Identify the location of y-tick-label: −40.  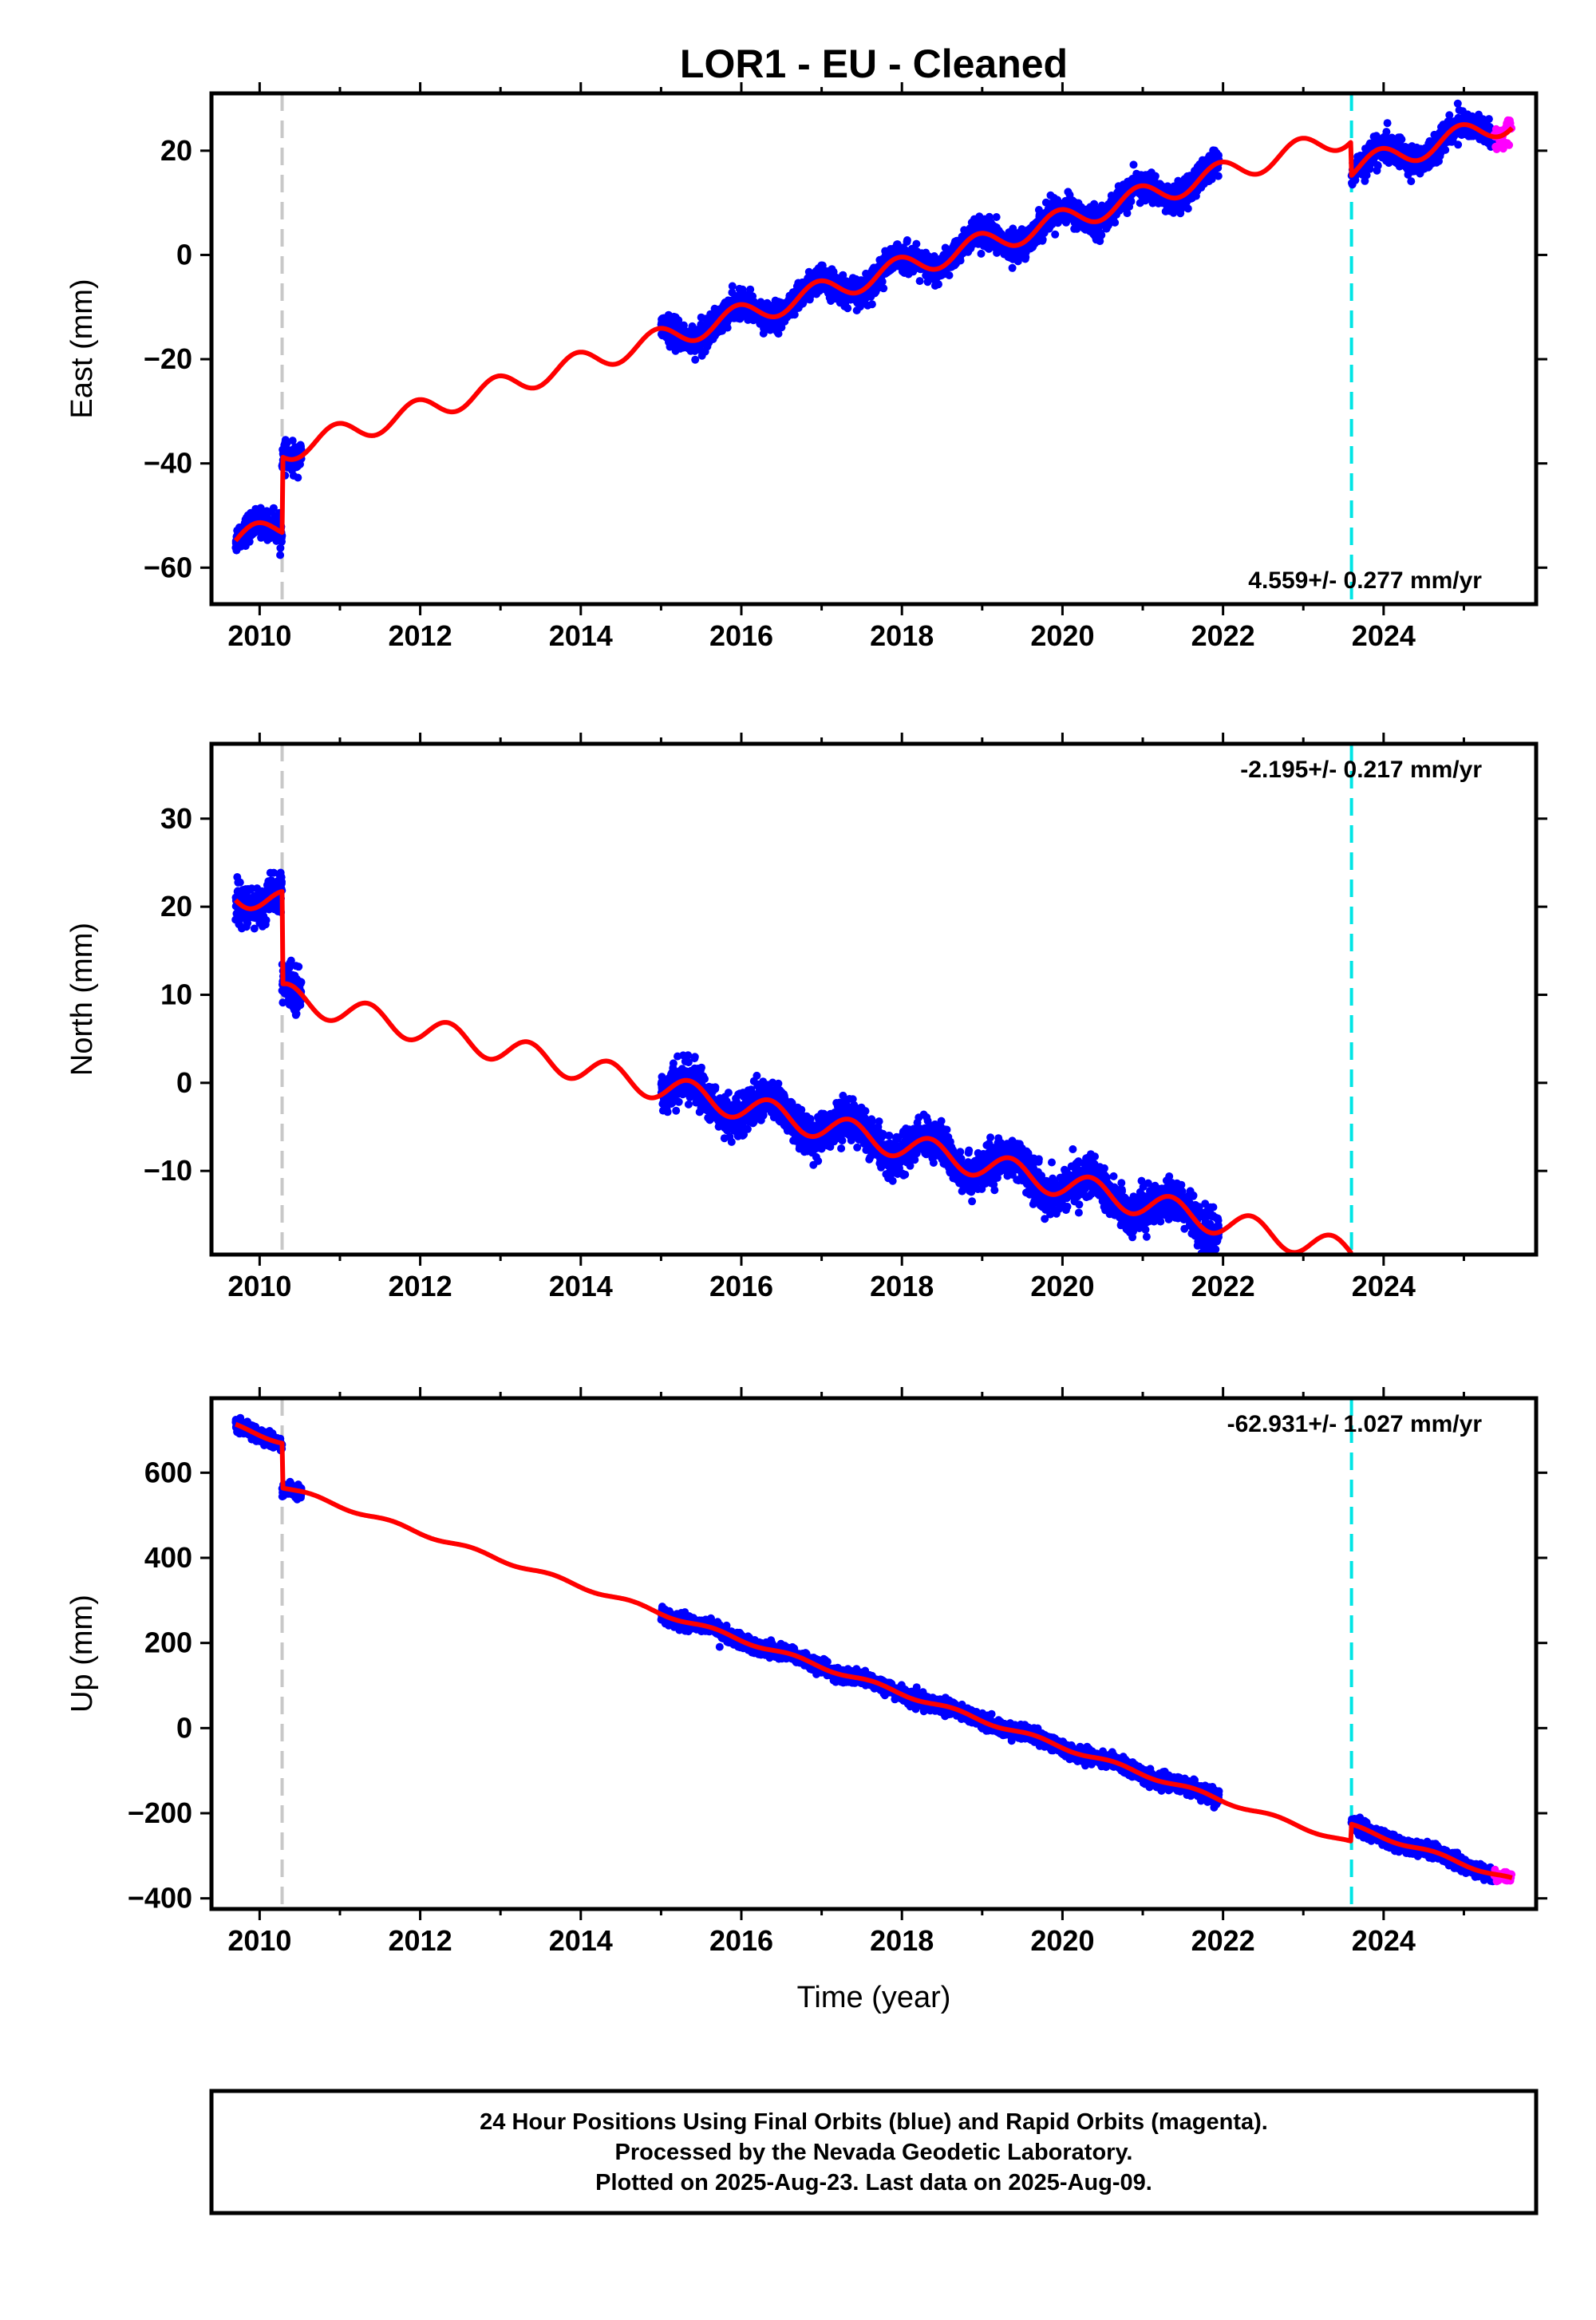
(168, 463).